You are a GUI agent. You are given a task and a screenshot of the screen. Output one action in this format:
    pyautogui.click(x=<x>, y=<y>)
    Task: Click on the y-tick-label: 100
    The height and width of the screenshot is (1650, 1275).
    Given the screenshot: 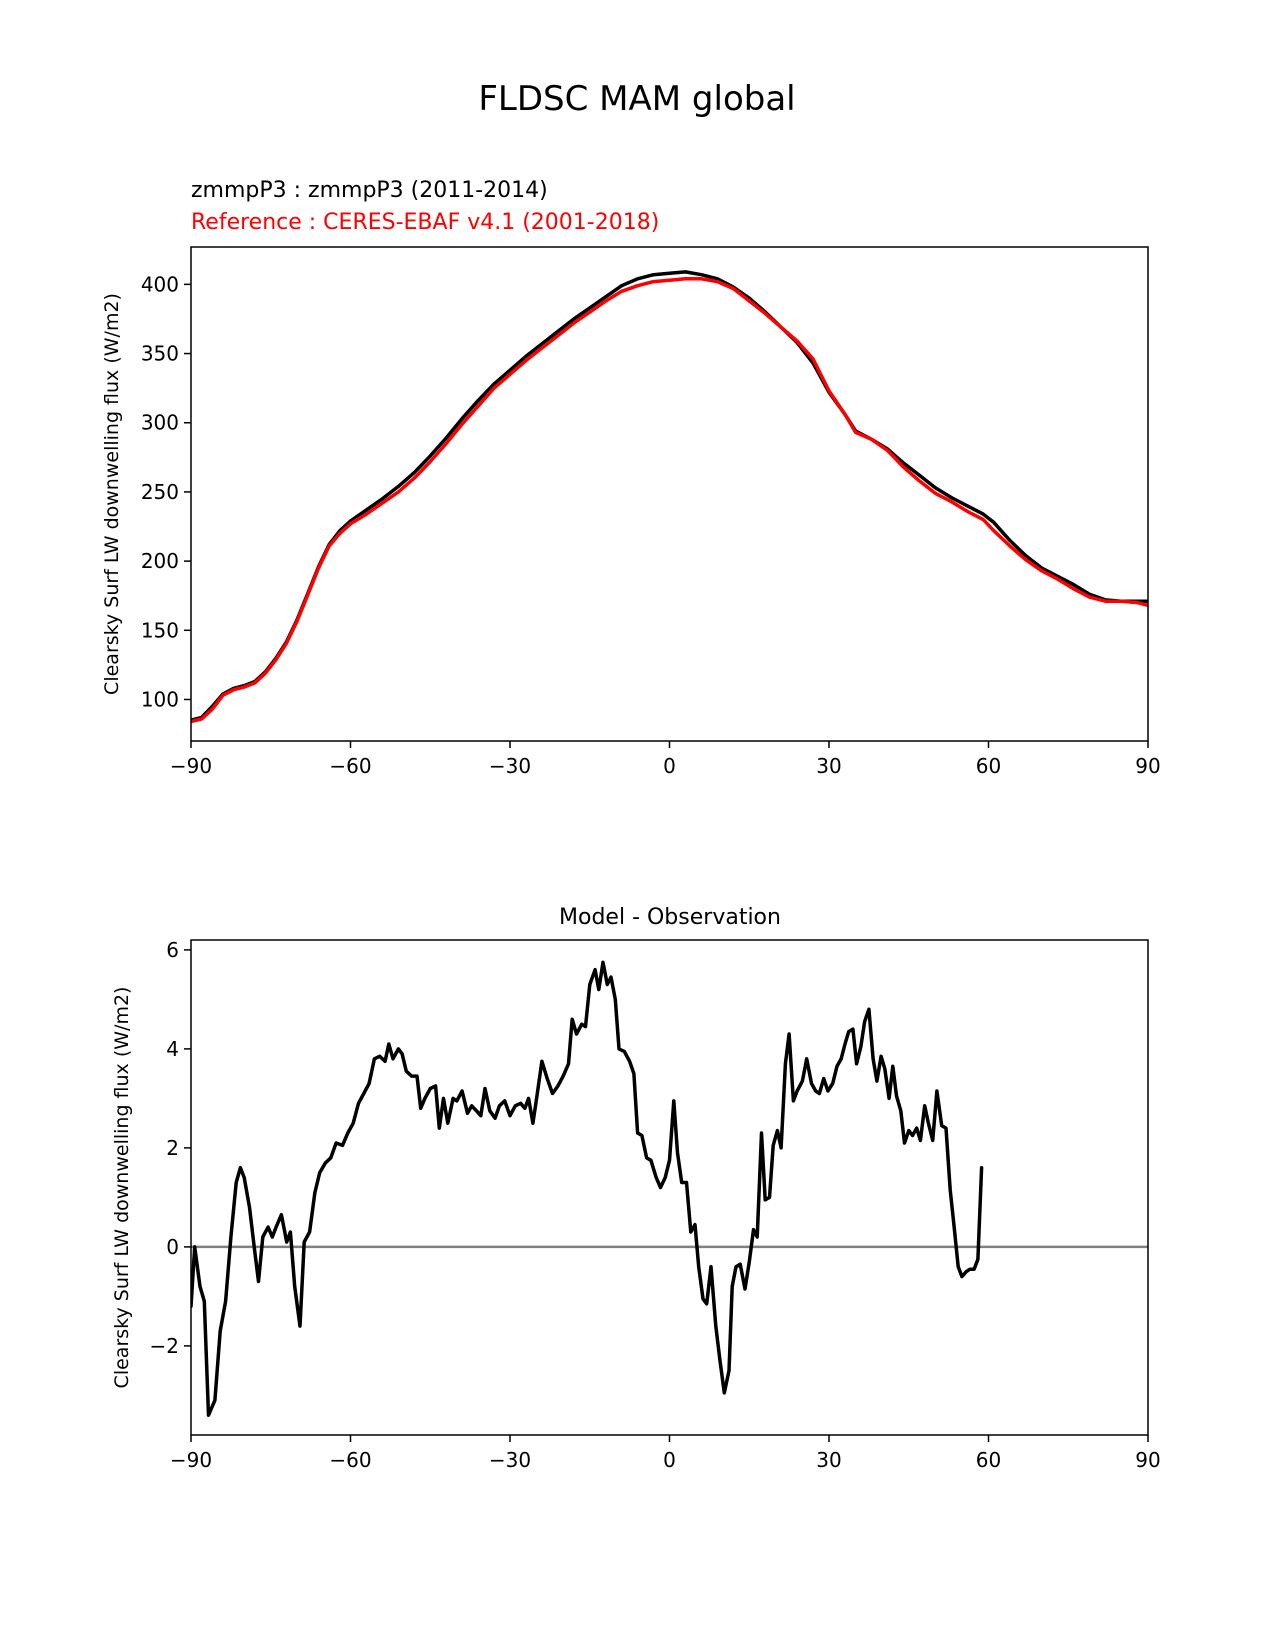 What is the action you would take?
    pyautogui.click(x=160, y=699)
    